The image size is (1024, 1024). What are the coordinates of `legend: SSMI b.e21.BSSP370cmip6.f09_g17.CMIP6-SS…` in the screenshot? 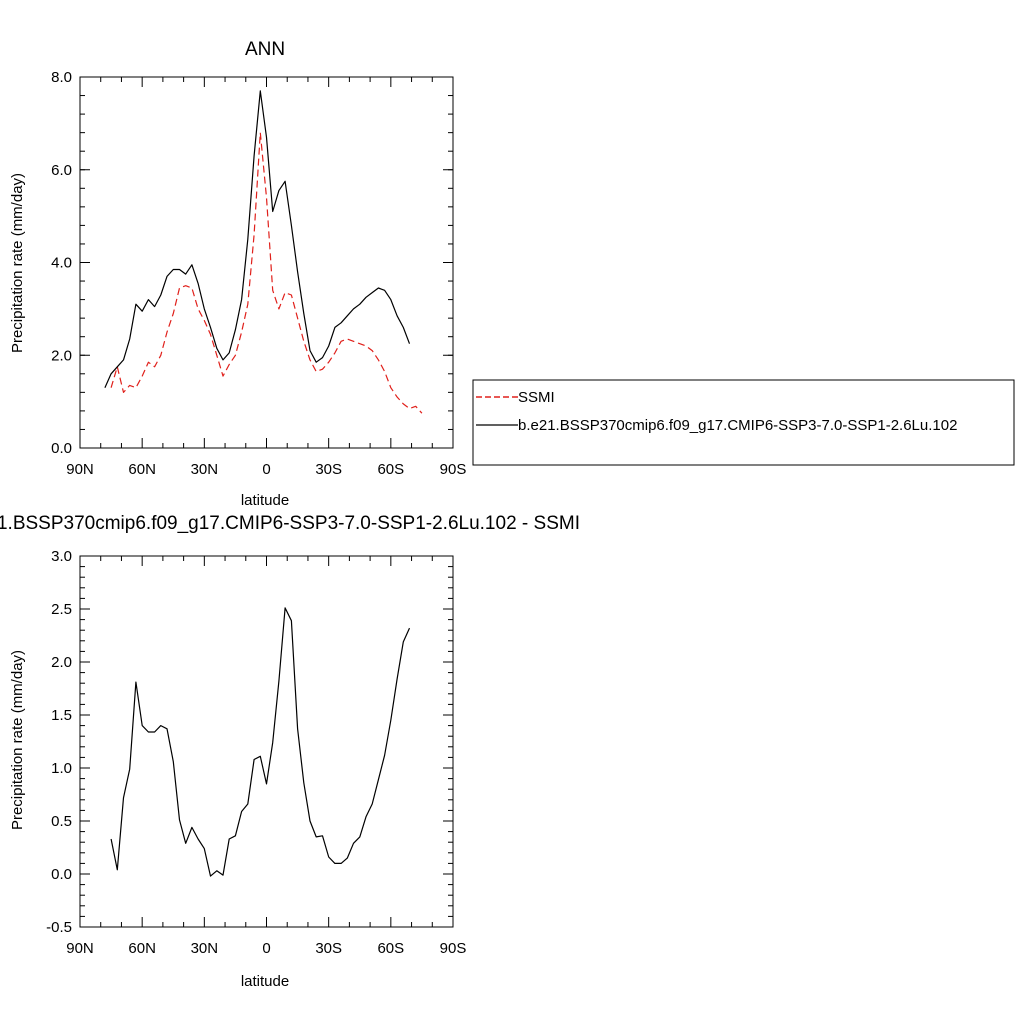 It's located at (743, 422).